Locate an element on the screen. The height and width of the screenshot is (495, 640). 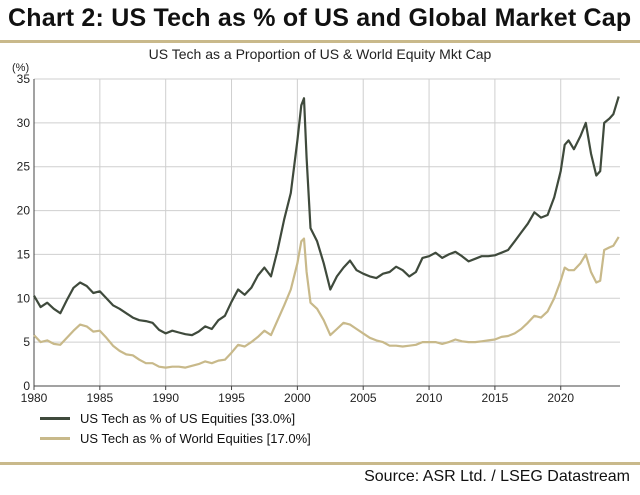
title-divider is located at coordinates (320, 41).